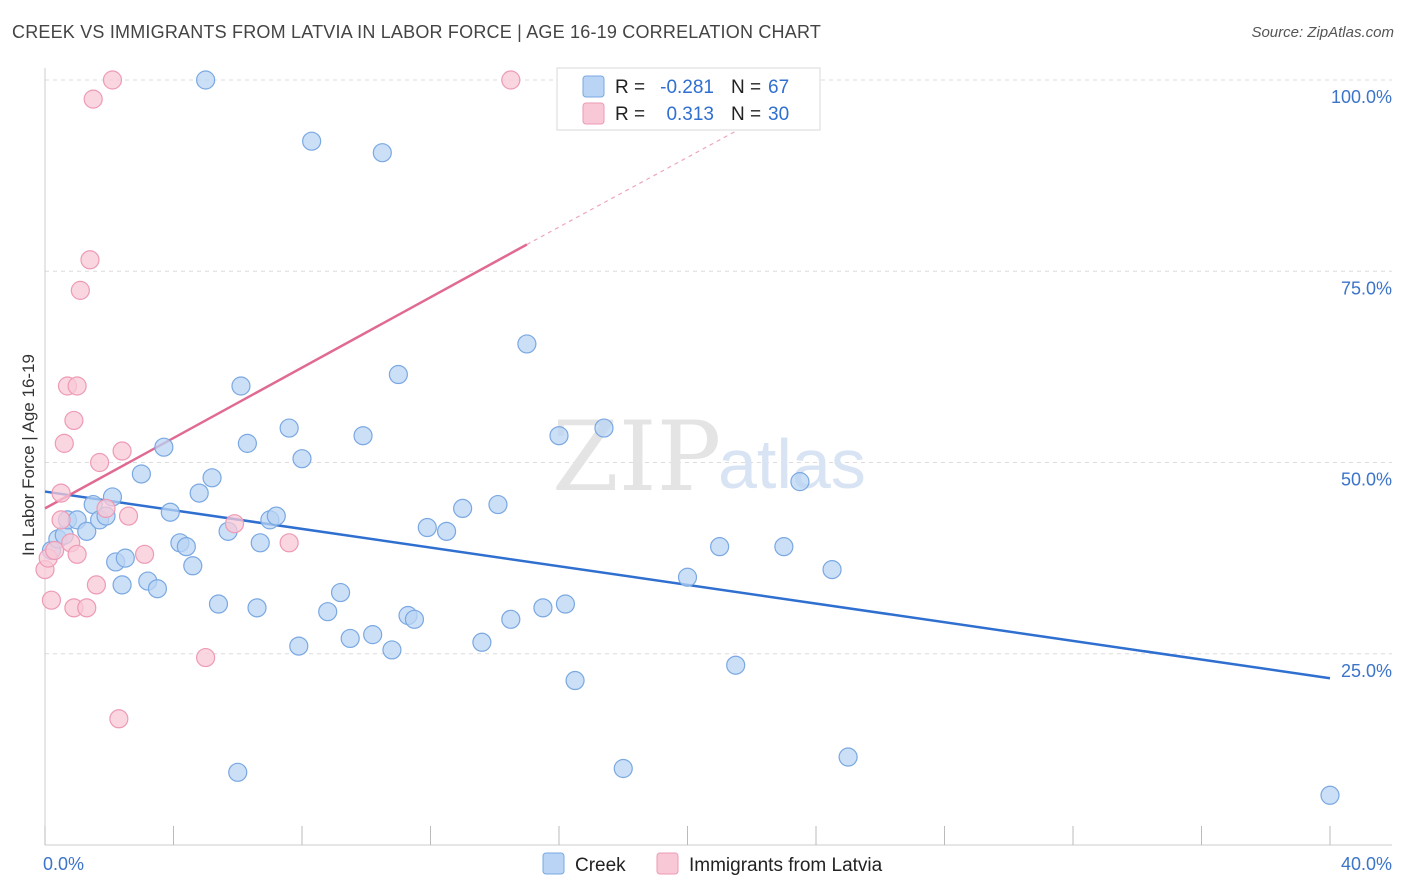 This screenshot has width=1406, height=892. Describe the element at coordinates (553, 863) in the screenshot. I see `bottom-legend-swatch-creek` at that location.